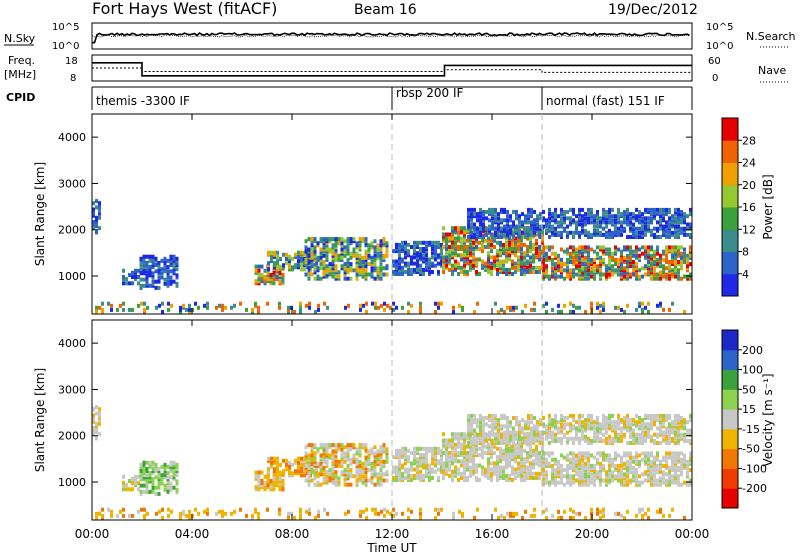 Image resolution: width=800 pixels, height=554 pixels. What do you see at coordinates (745, 274) in the screenshot?
I see `power-cbar-tick-0: 4` at bounding box center [745, 274].